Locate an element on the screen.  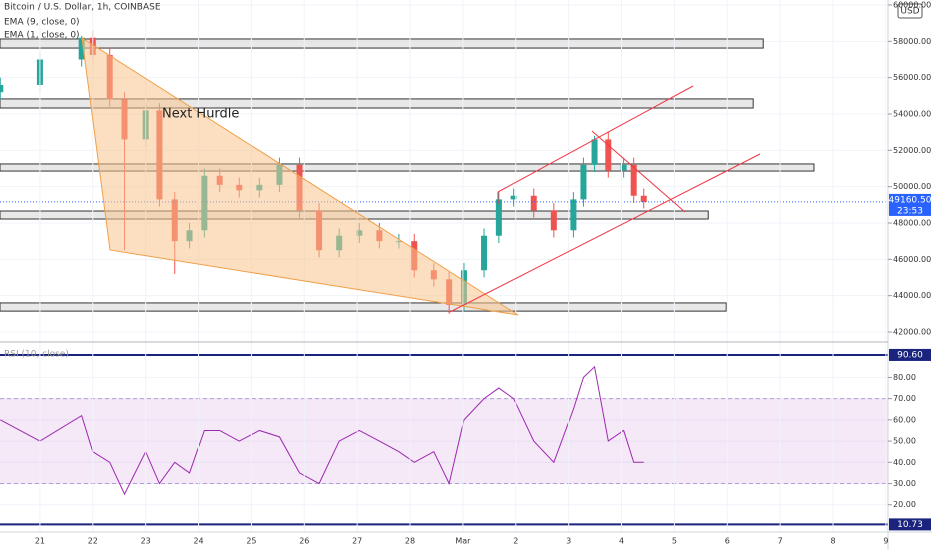
x-tick-label: 25 is located at coordinates (251, 541).